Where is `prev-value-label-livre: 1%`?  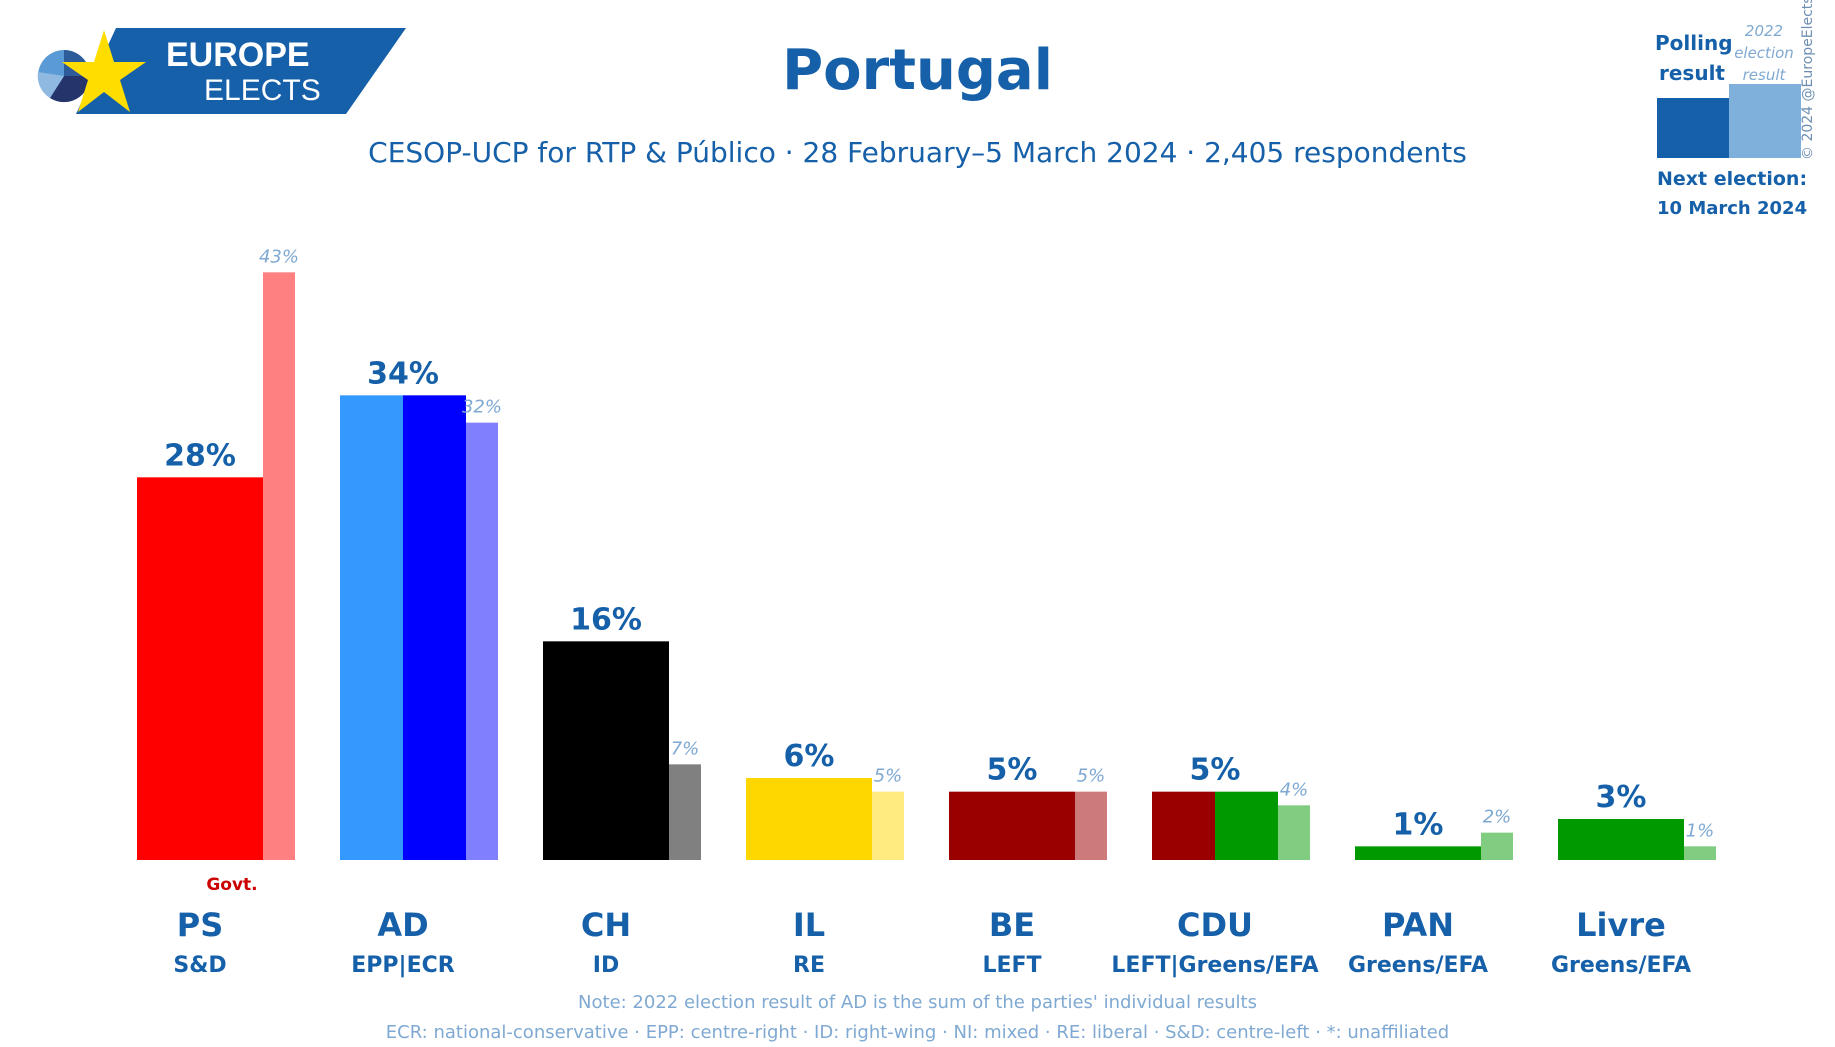
prev-value-label-livre: 1% is located at coordinates (1700, 830).